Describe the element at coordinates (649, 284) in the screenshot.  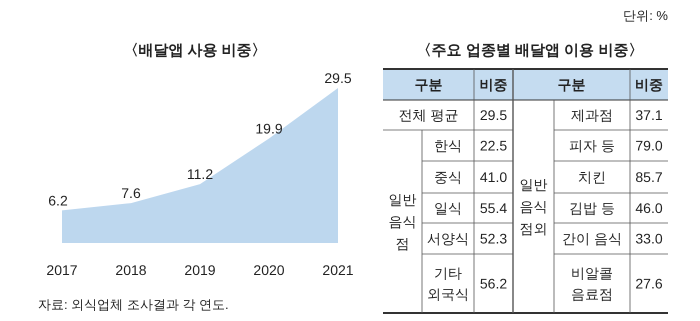
I see `data-label: 27.6` at that location.